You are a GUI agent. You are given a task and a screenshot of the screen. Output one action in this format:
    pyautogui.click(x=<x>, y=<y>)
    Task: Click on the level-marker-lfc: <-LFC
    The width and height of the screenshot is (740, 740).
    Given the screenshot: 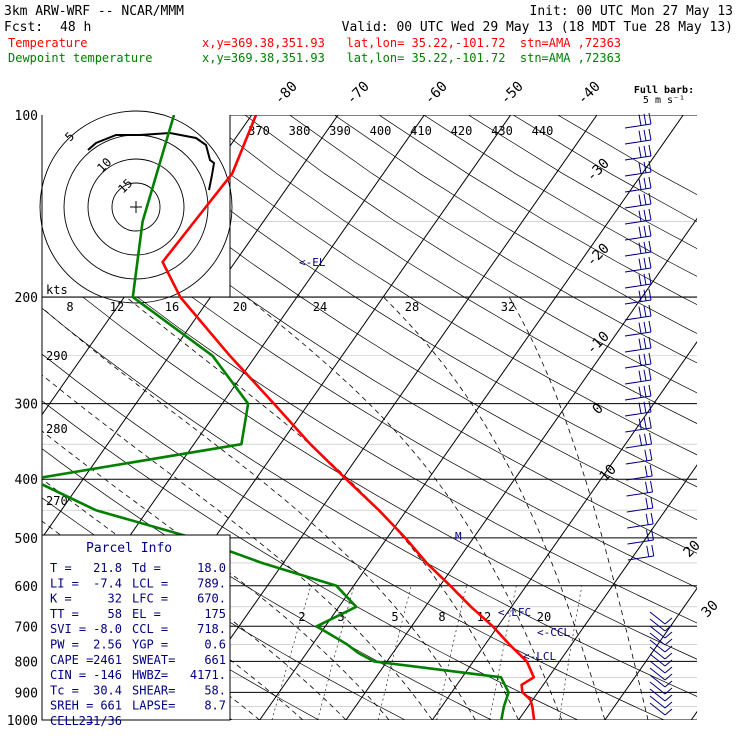 What is the action you would take?
    pyautogui.click(x=514, y=612)
    